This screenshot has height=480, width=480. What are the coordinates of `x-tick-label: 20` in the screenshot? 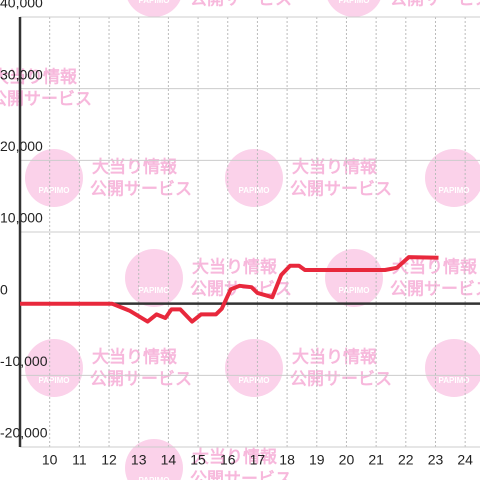 It's located at (347, 460).